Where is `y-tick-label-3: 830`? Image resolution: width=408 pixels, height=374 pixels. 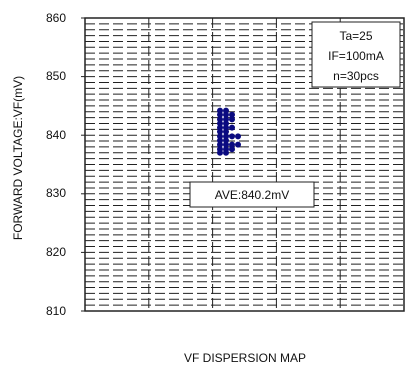
y-tick-label-3: 830 is located at coordinates (56, 193).